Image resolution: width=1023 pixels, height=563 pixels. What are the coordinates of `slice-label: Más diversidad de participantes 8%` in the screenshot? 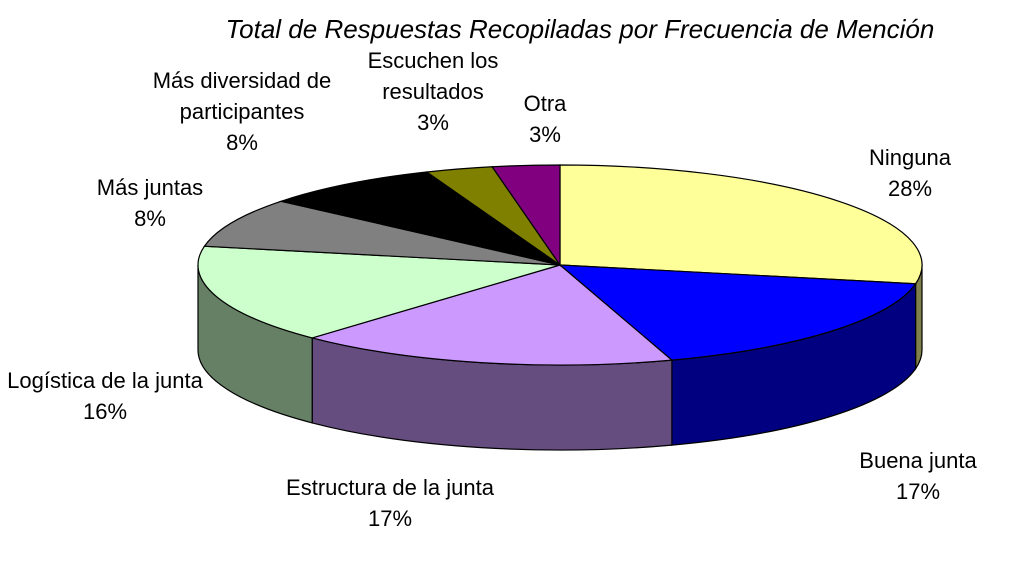 It's located at (242, 111).